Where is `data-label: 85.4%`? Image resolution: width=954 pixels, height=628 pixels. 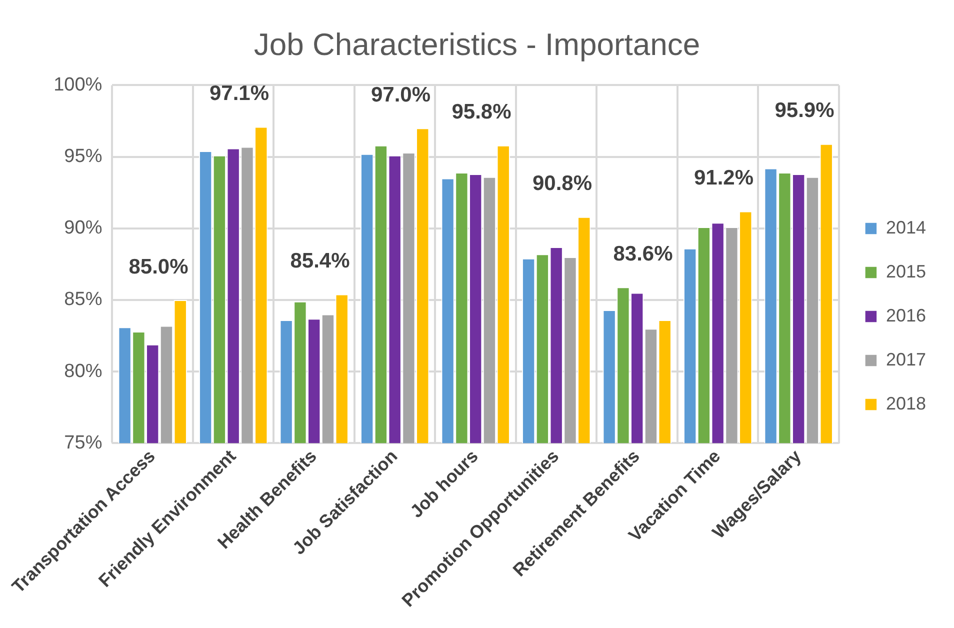 data-label: 85.4% is located at coordinates (320, 261).